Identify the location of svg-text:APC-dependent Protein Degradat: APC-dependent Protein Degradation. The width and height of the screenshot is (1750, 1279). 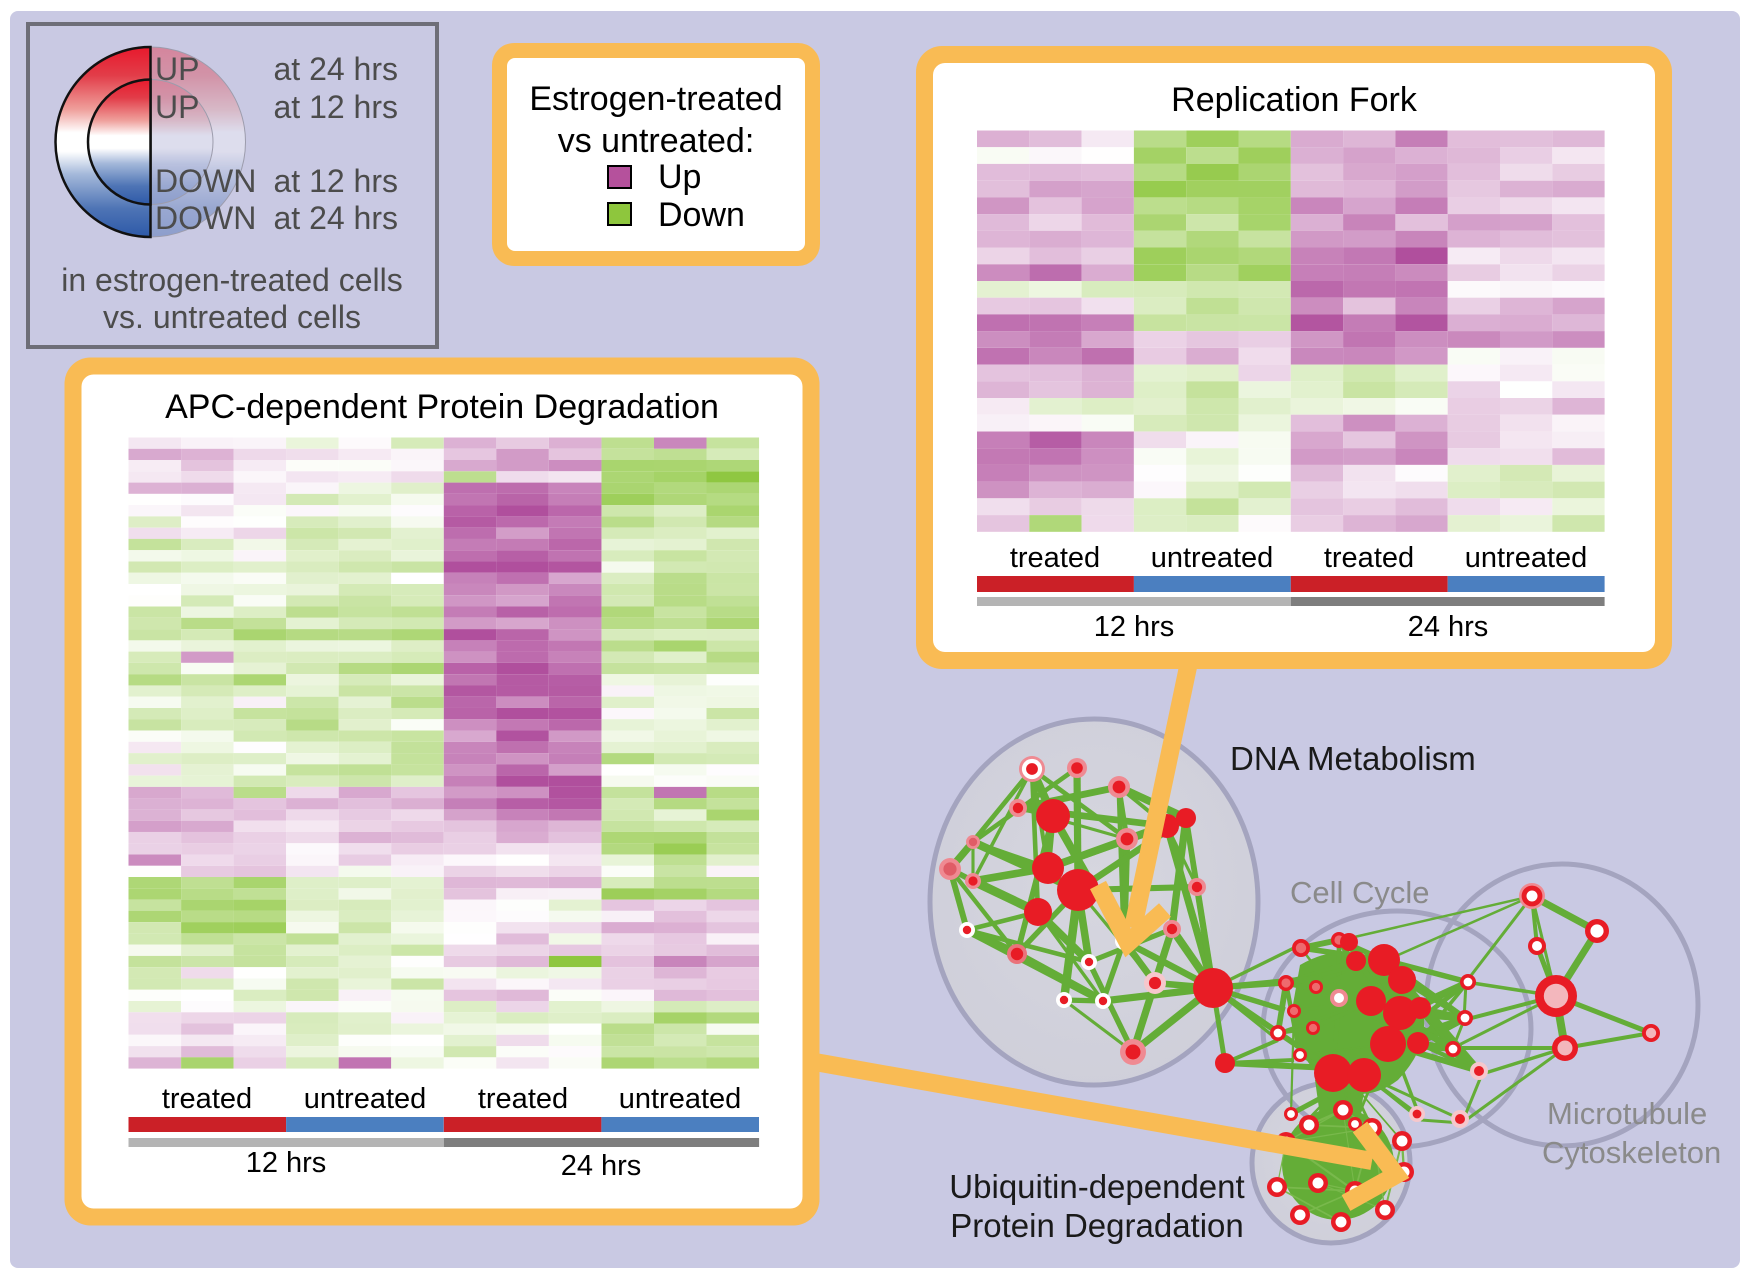
(442, 407).